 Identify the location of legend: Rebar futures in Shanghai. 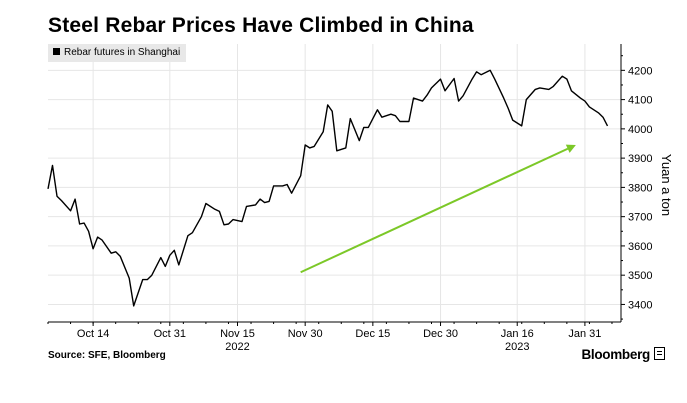
(117, 53).